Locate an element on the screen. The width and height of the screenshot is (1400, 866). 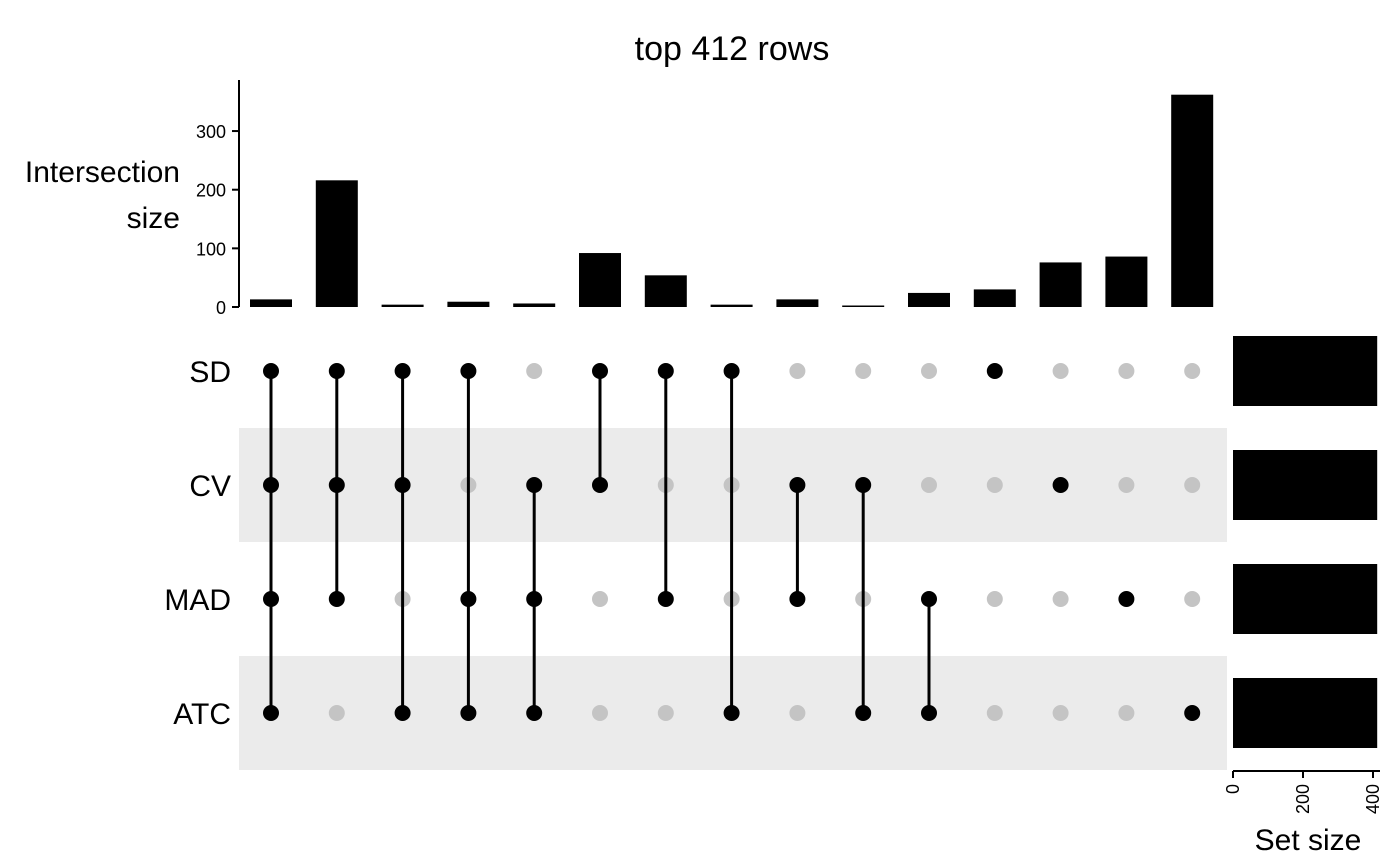
intersection-y-axis: 0 100 200 300 is located at coordinates (218, 199).